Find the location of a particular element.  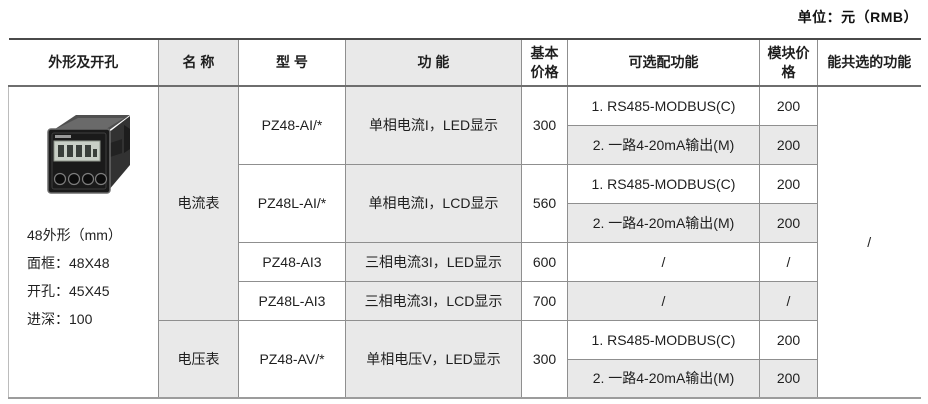

category-cell-voltage-meter: 电压表 is located at coordinates (198, 359).